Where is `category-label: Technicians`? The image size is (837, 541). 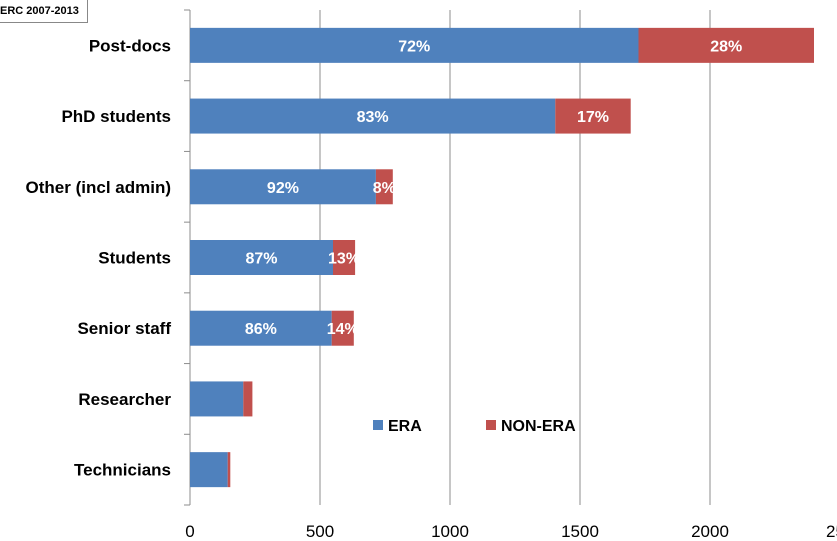
category-label: Technicians is located at coordinates (122, 470).